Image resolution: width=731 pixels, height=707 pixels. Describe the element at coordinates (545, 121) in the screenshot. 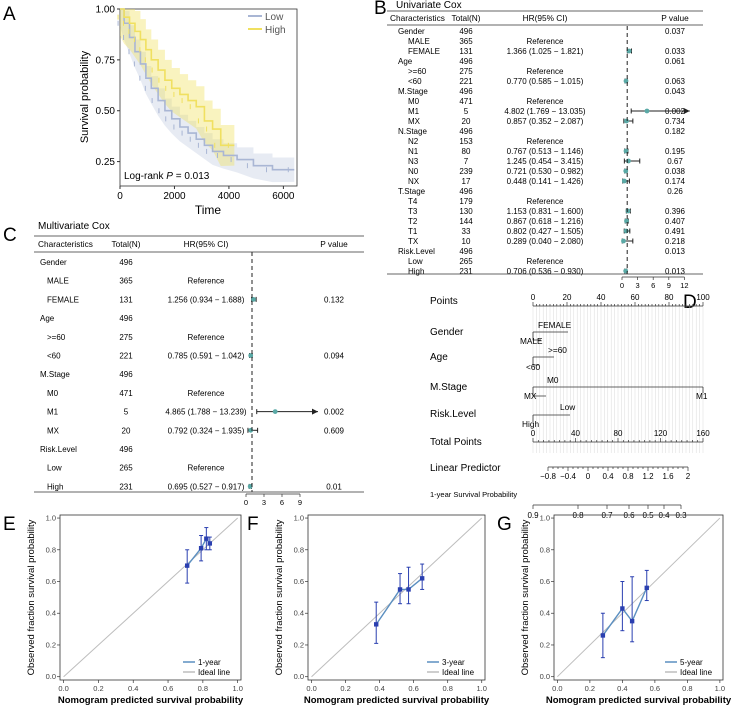

I see `forest-hr: 0.857 (0.352 − 2.087)` at that location.